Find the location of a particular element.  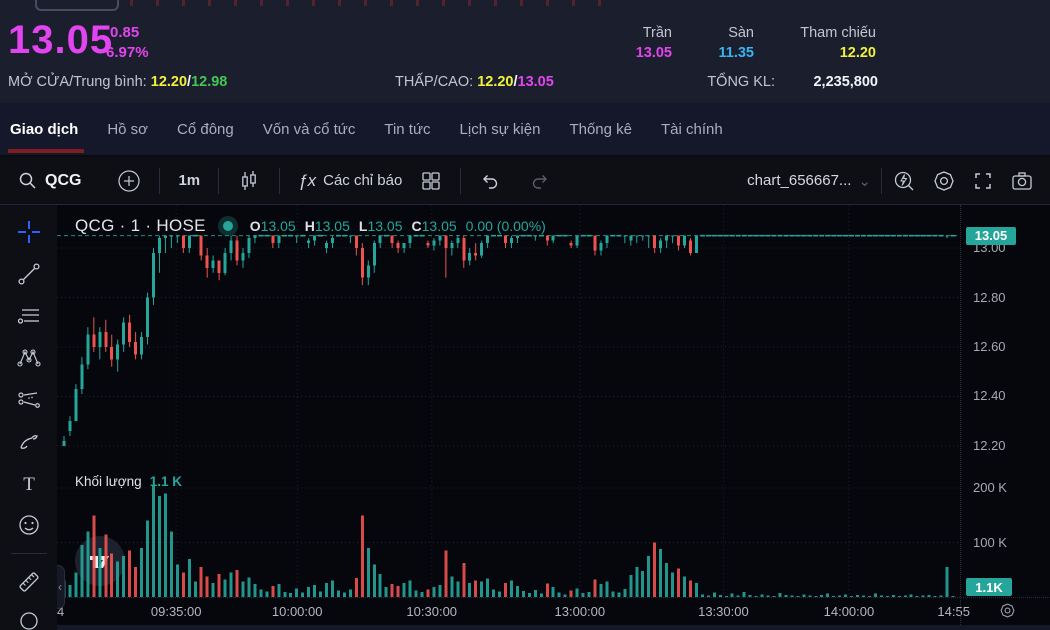

redo-button is located at coordinates (540, 181).